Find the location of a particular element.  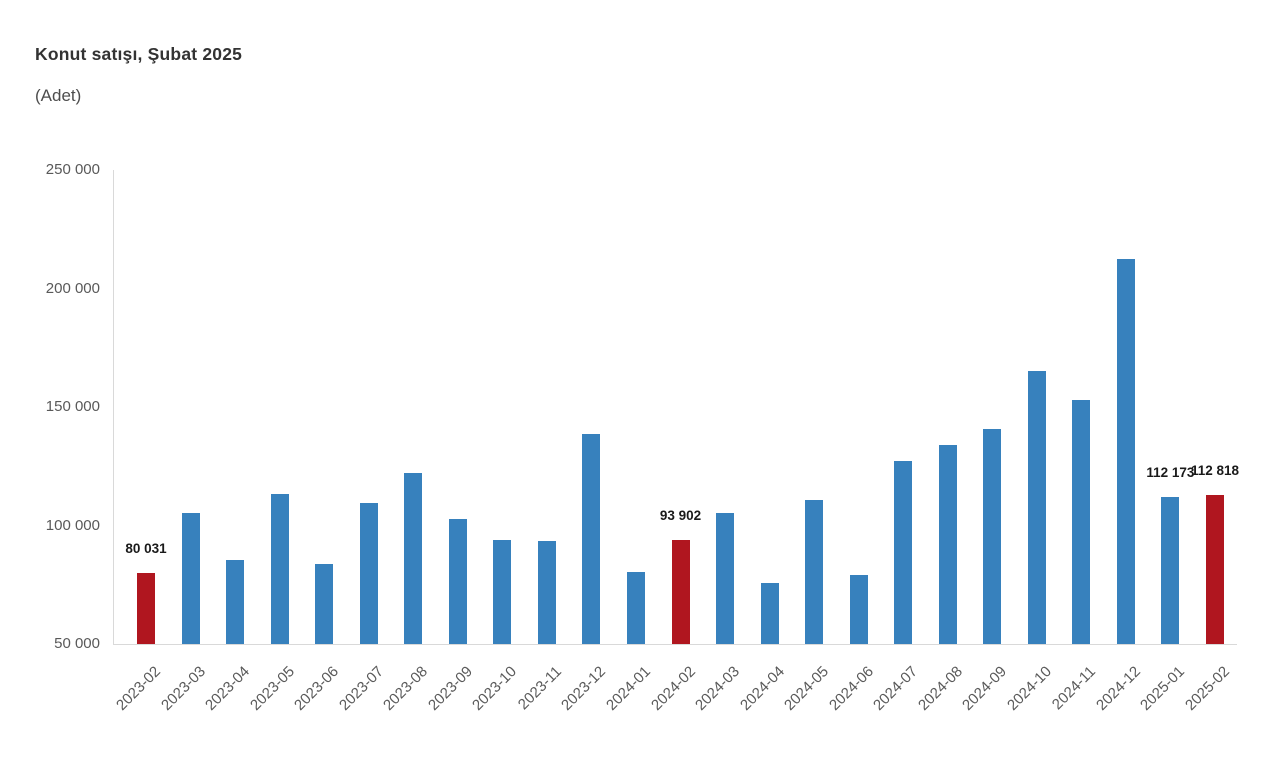

bar-value-label: 93 902 is located at coordinates (680, 515).